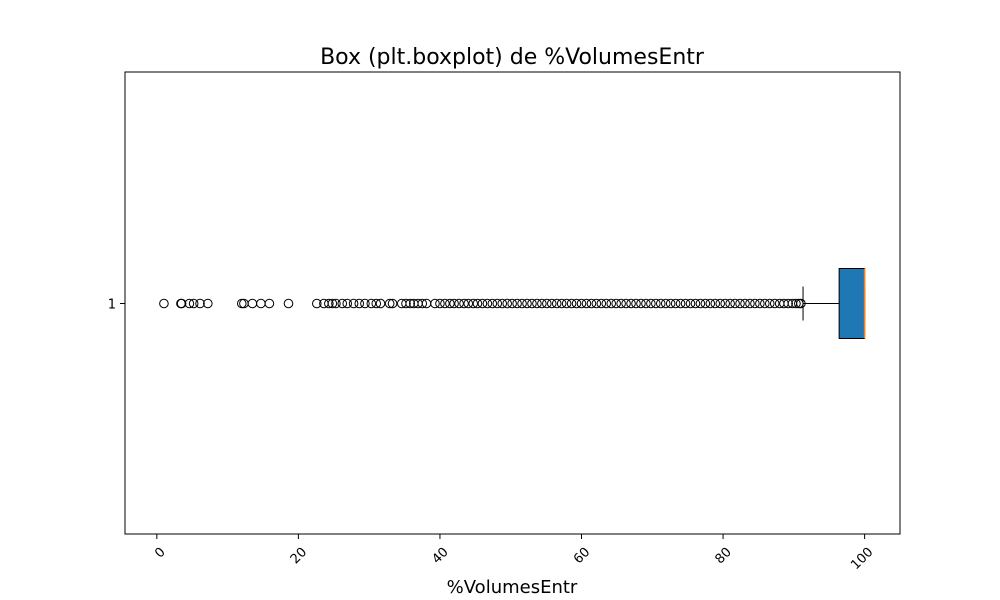  What do you see at coordinates (112, 305) in the screenshot?
I see `y-tick-label: 1` at bounding box center [112, 305].